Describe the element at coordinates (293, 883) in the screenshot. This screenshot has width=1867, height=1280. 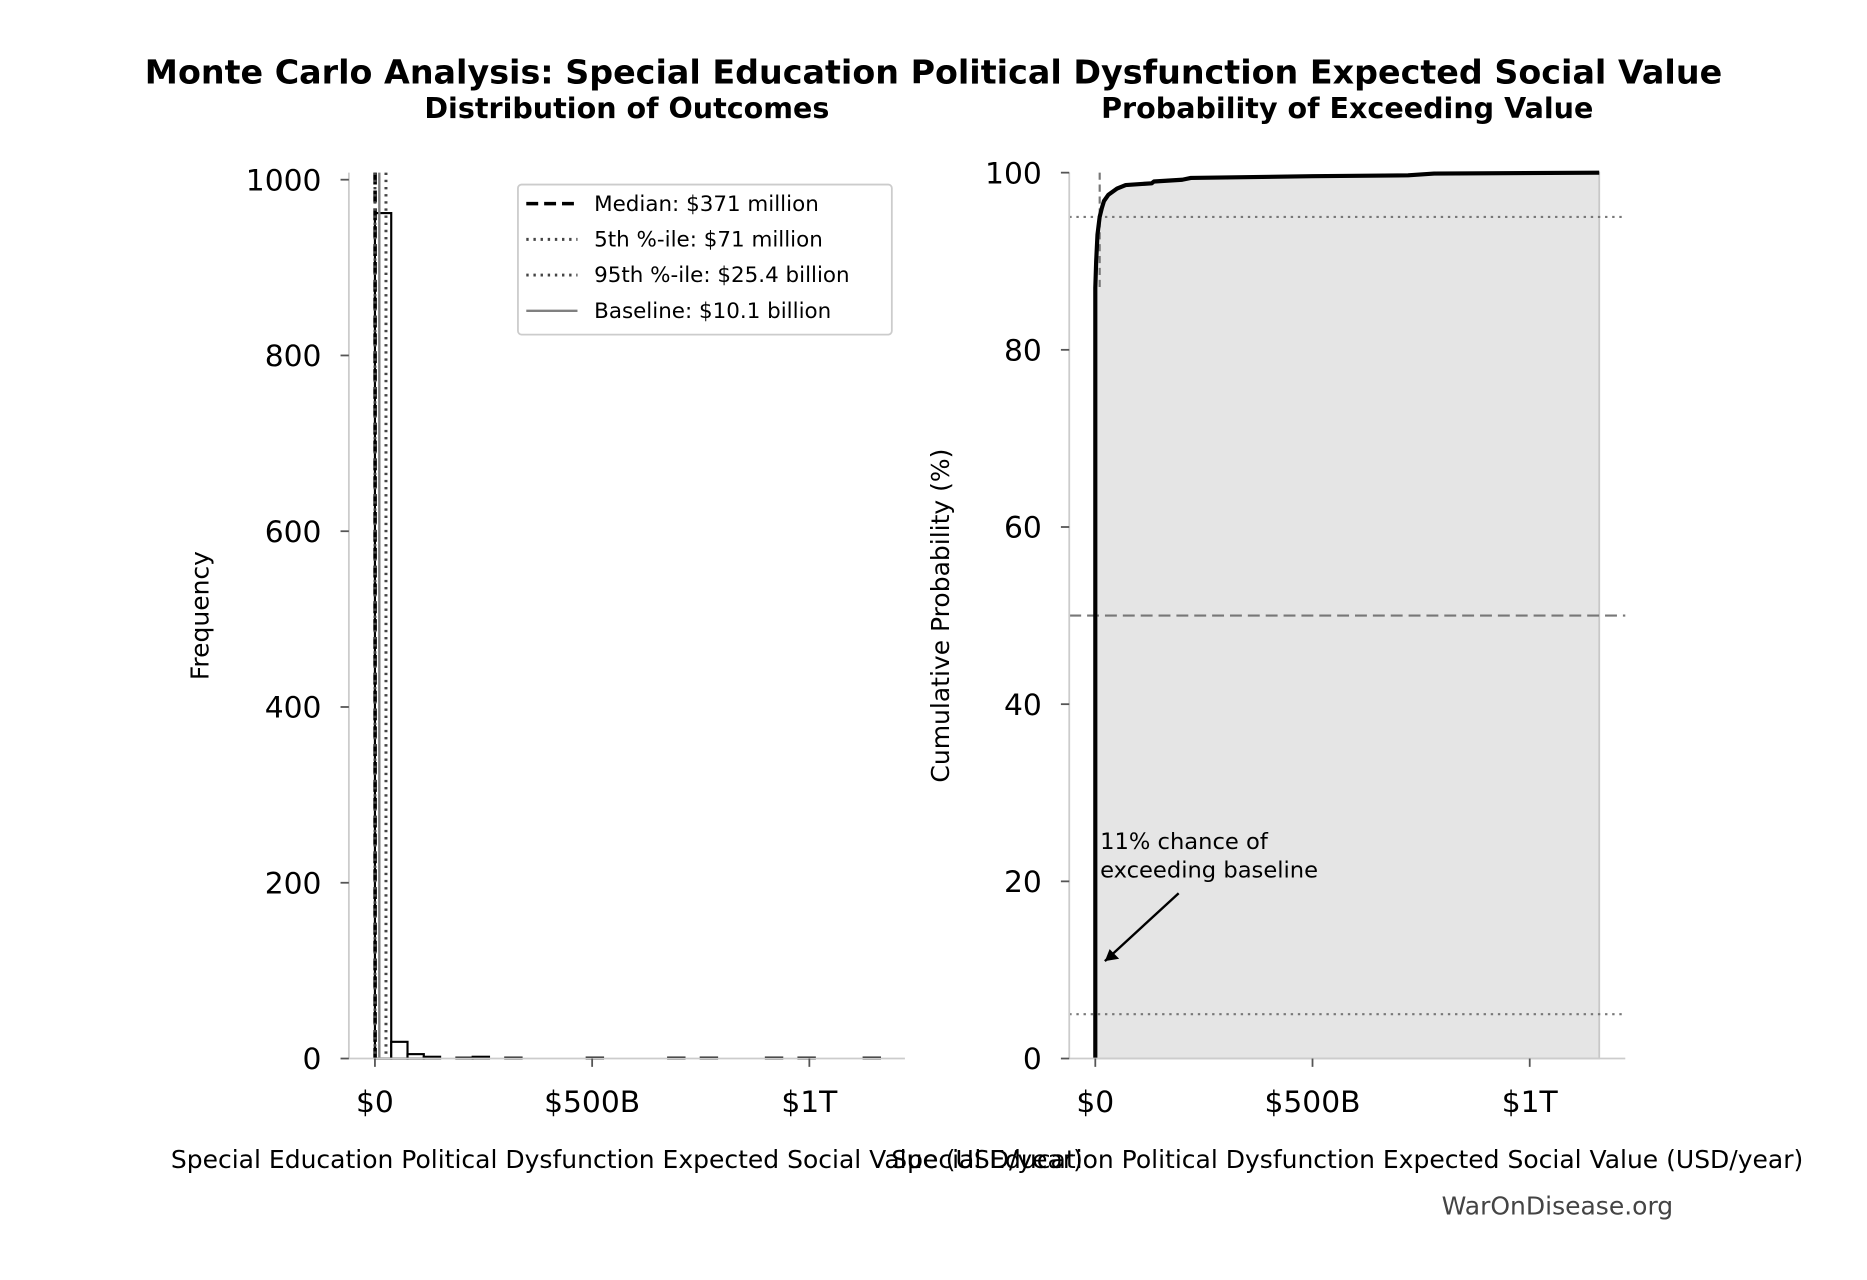
I see `y-tick-label: 200` at that location.